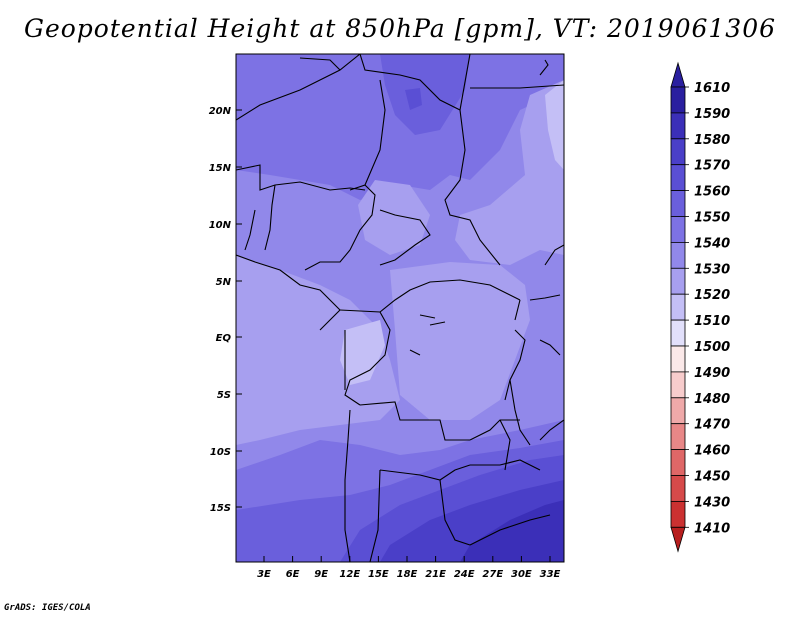 The height and width of the screenshot is (618, 800). I want to click on field-1570-north-spot, so click(413, 99).